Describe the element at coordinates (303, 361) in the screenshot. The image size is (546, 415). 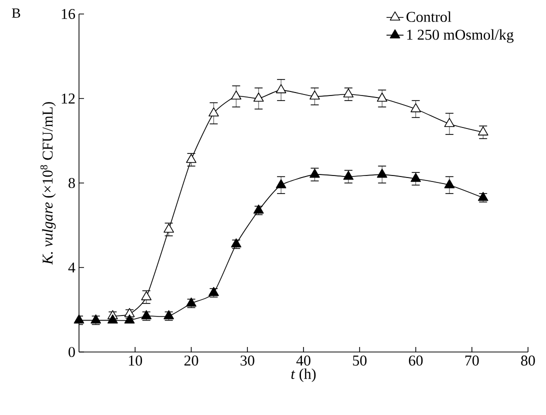
I see `x-tick-label: 40` at that location.